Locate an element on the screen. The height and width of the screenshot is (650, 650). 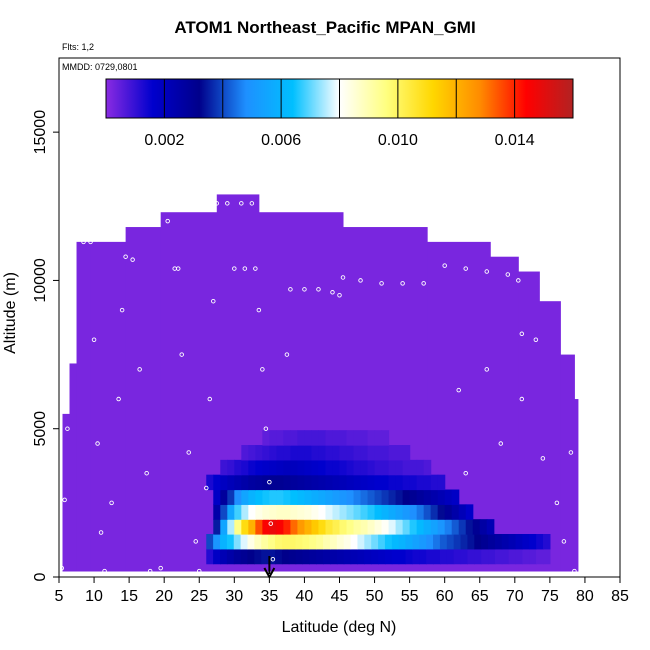
y-tick-label: 10000 is located at coordinates (40, 280).